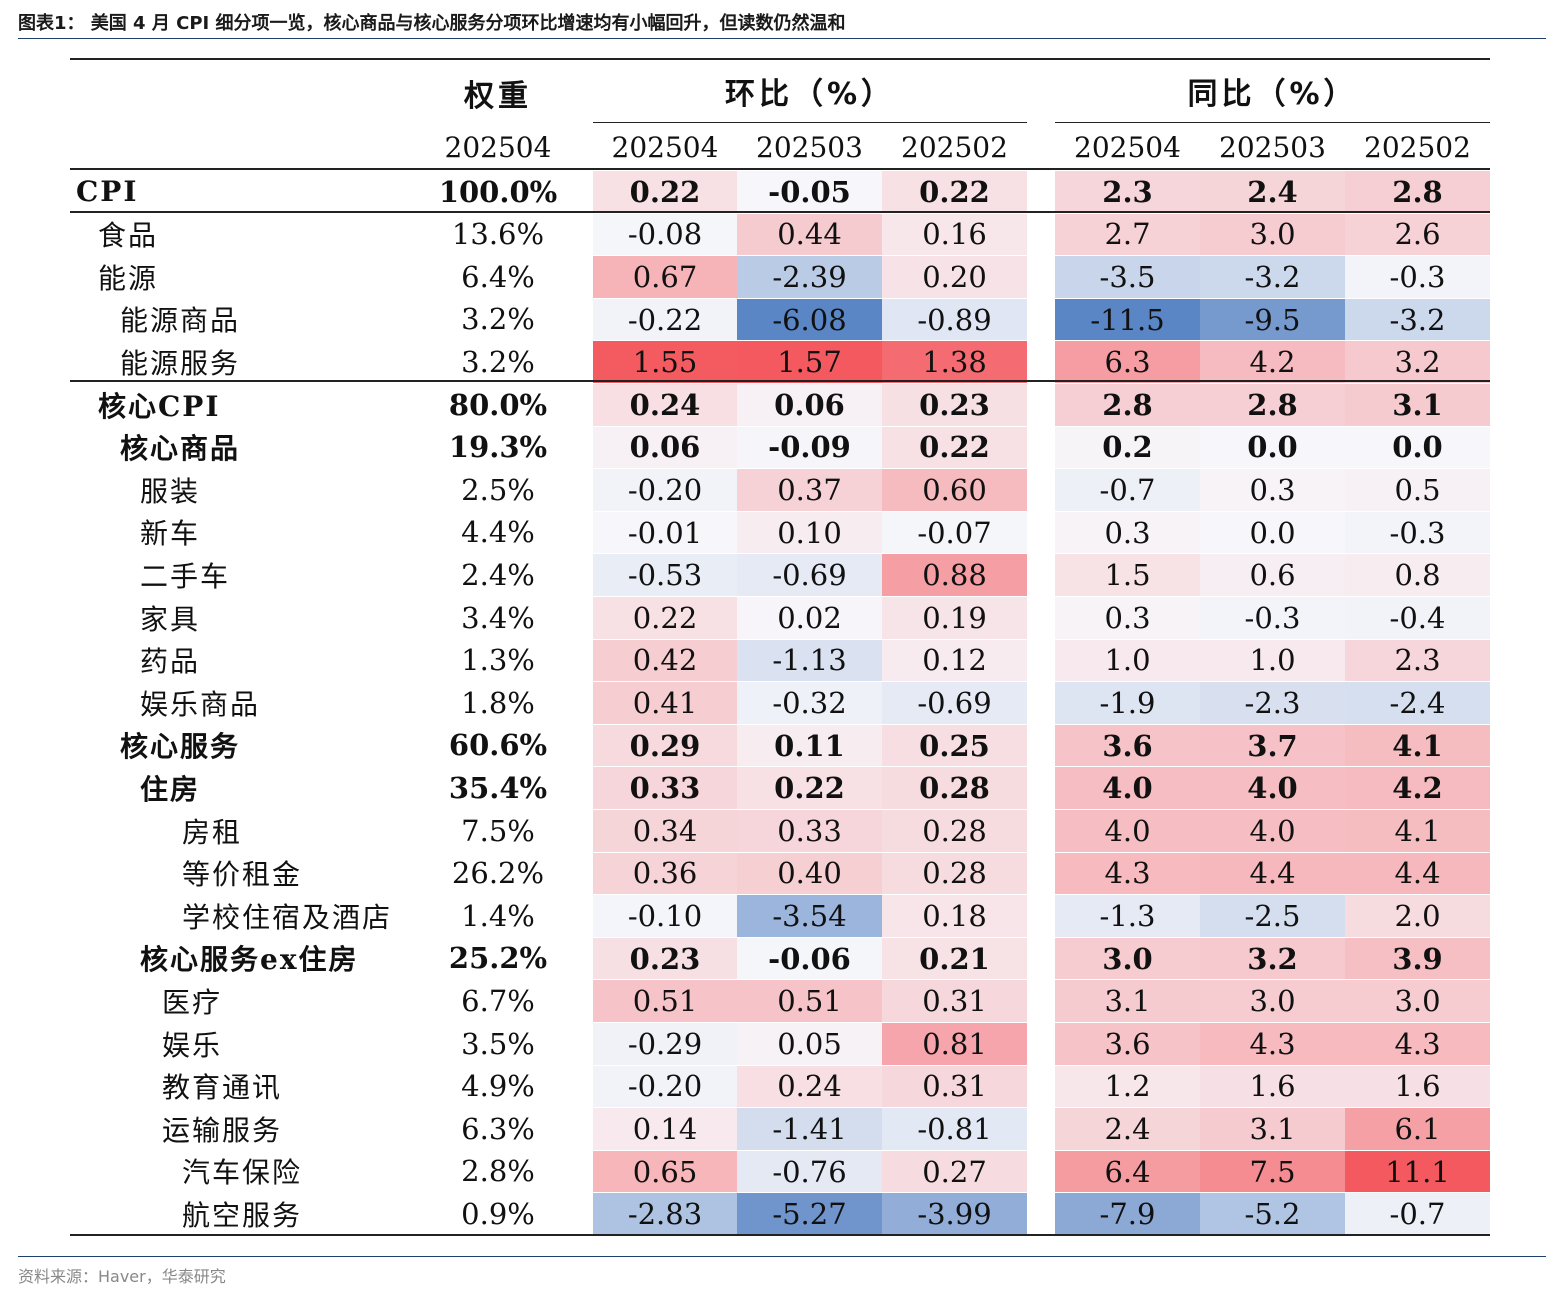  What do you see at coordinates (1417, 1171) in the screenshot?
I see `yoy-cell: 11.1` at bounding box center [1417, 1171].